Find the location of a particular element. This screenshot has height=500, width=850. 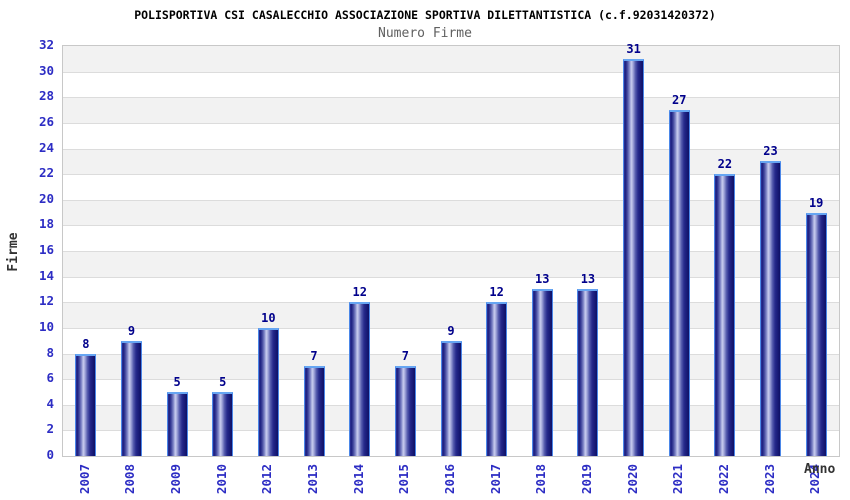

y-tick-label: 8 is located at coordinates (50, 352).